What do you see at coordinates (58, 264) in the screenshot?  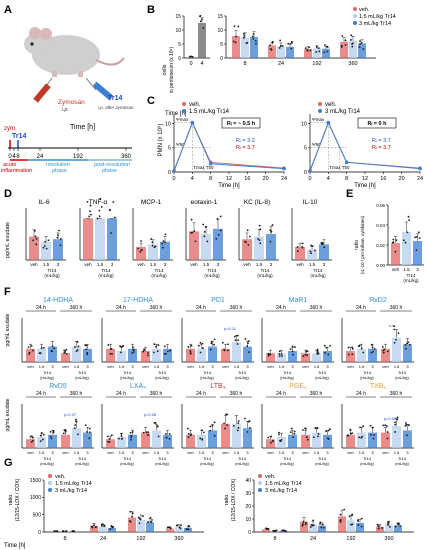 I see `d-xtick-label: 3` at bounding box center [58, 264].